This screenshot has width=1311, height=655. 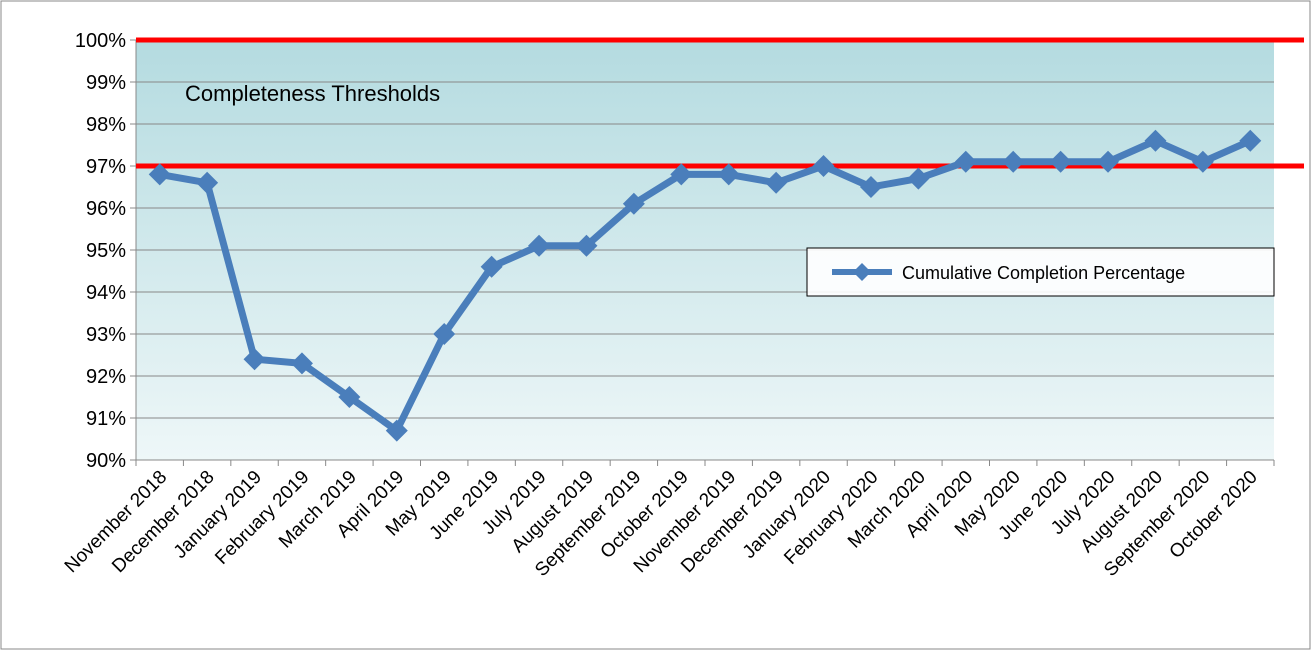 I want to click on y-tick-label: 99%, so click(x=106, y=83).